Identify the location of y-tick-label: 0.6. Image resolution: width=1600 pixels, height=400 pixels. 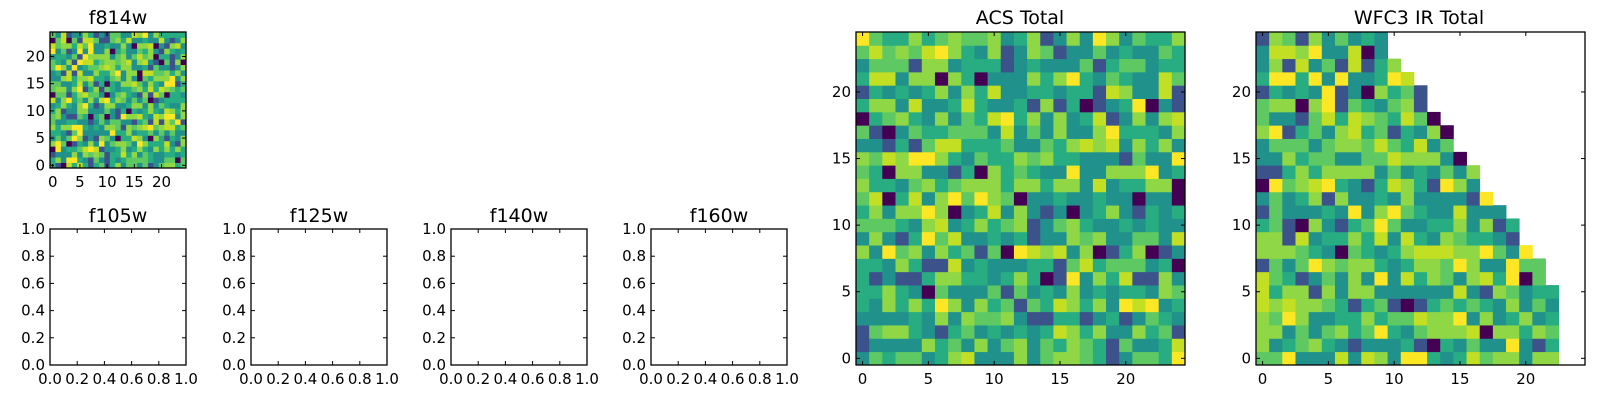
(434, 283).